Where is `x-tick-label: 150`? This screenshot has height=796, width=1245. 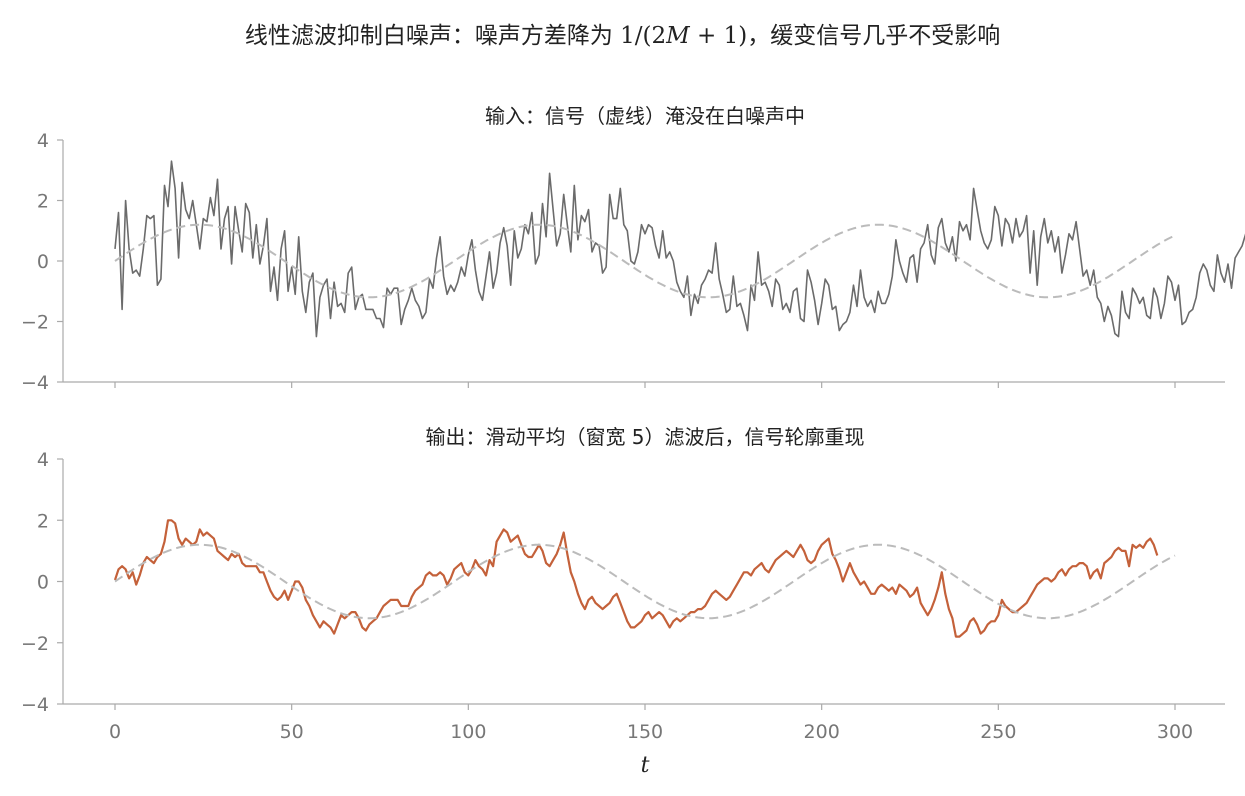 x-tick-label: 150 is located at coordinates (645, 732).